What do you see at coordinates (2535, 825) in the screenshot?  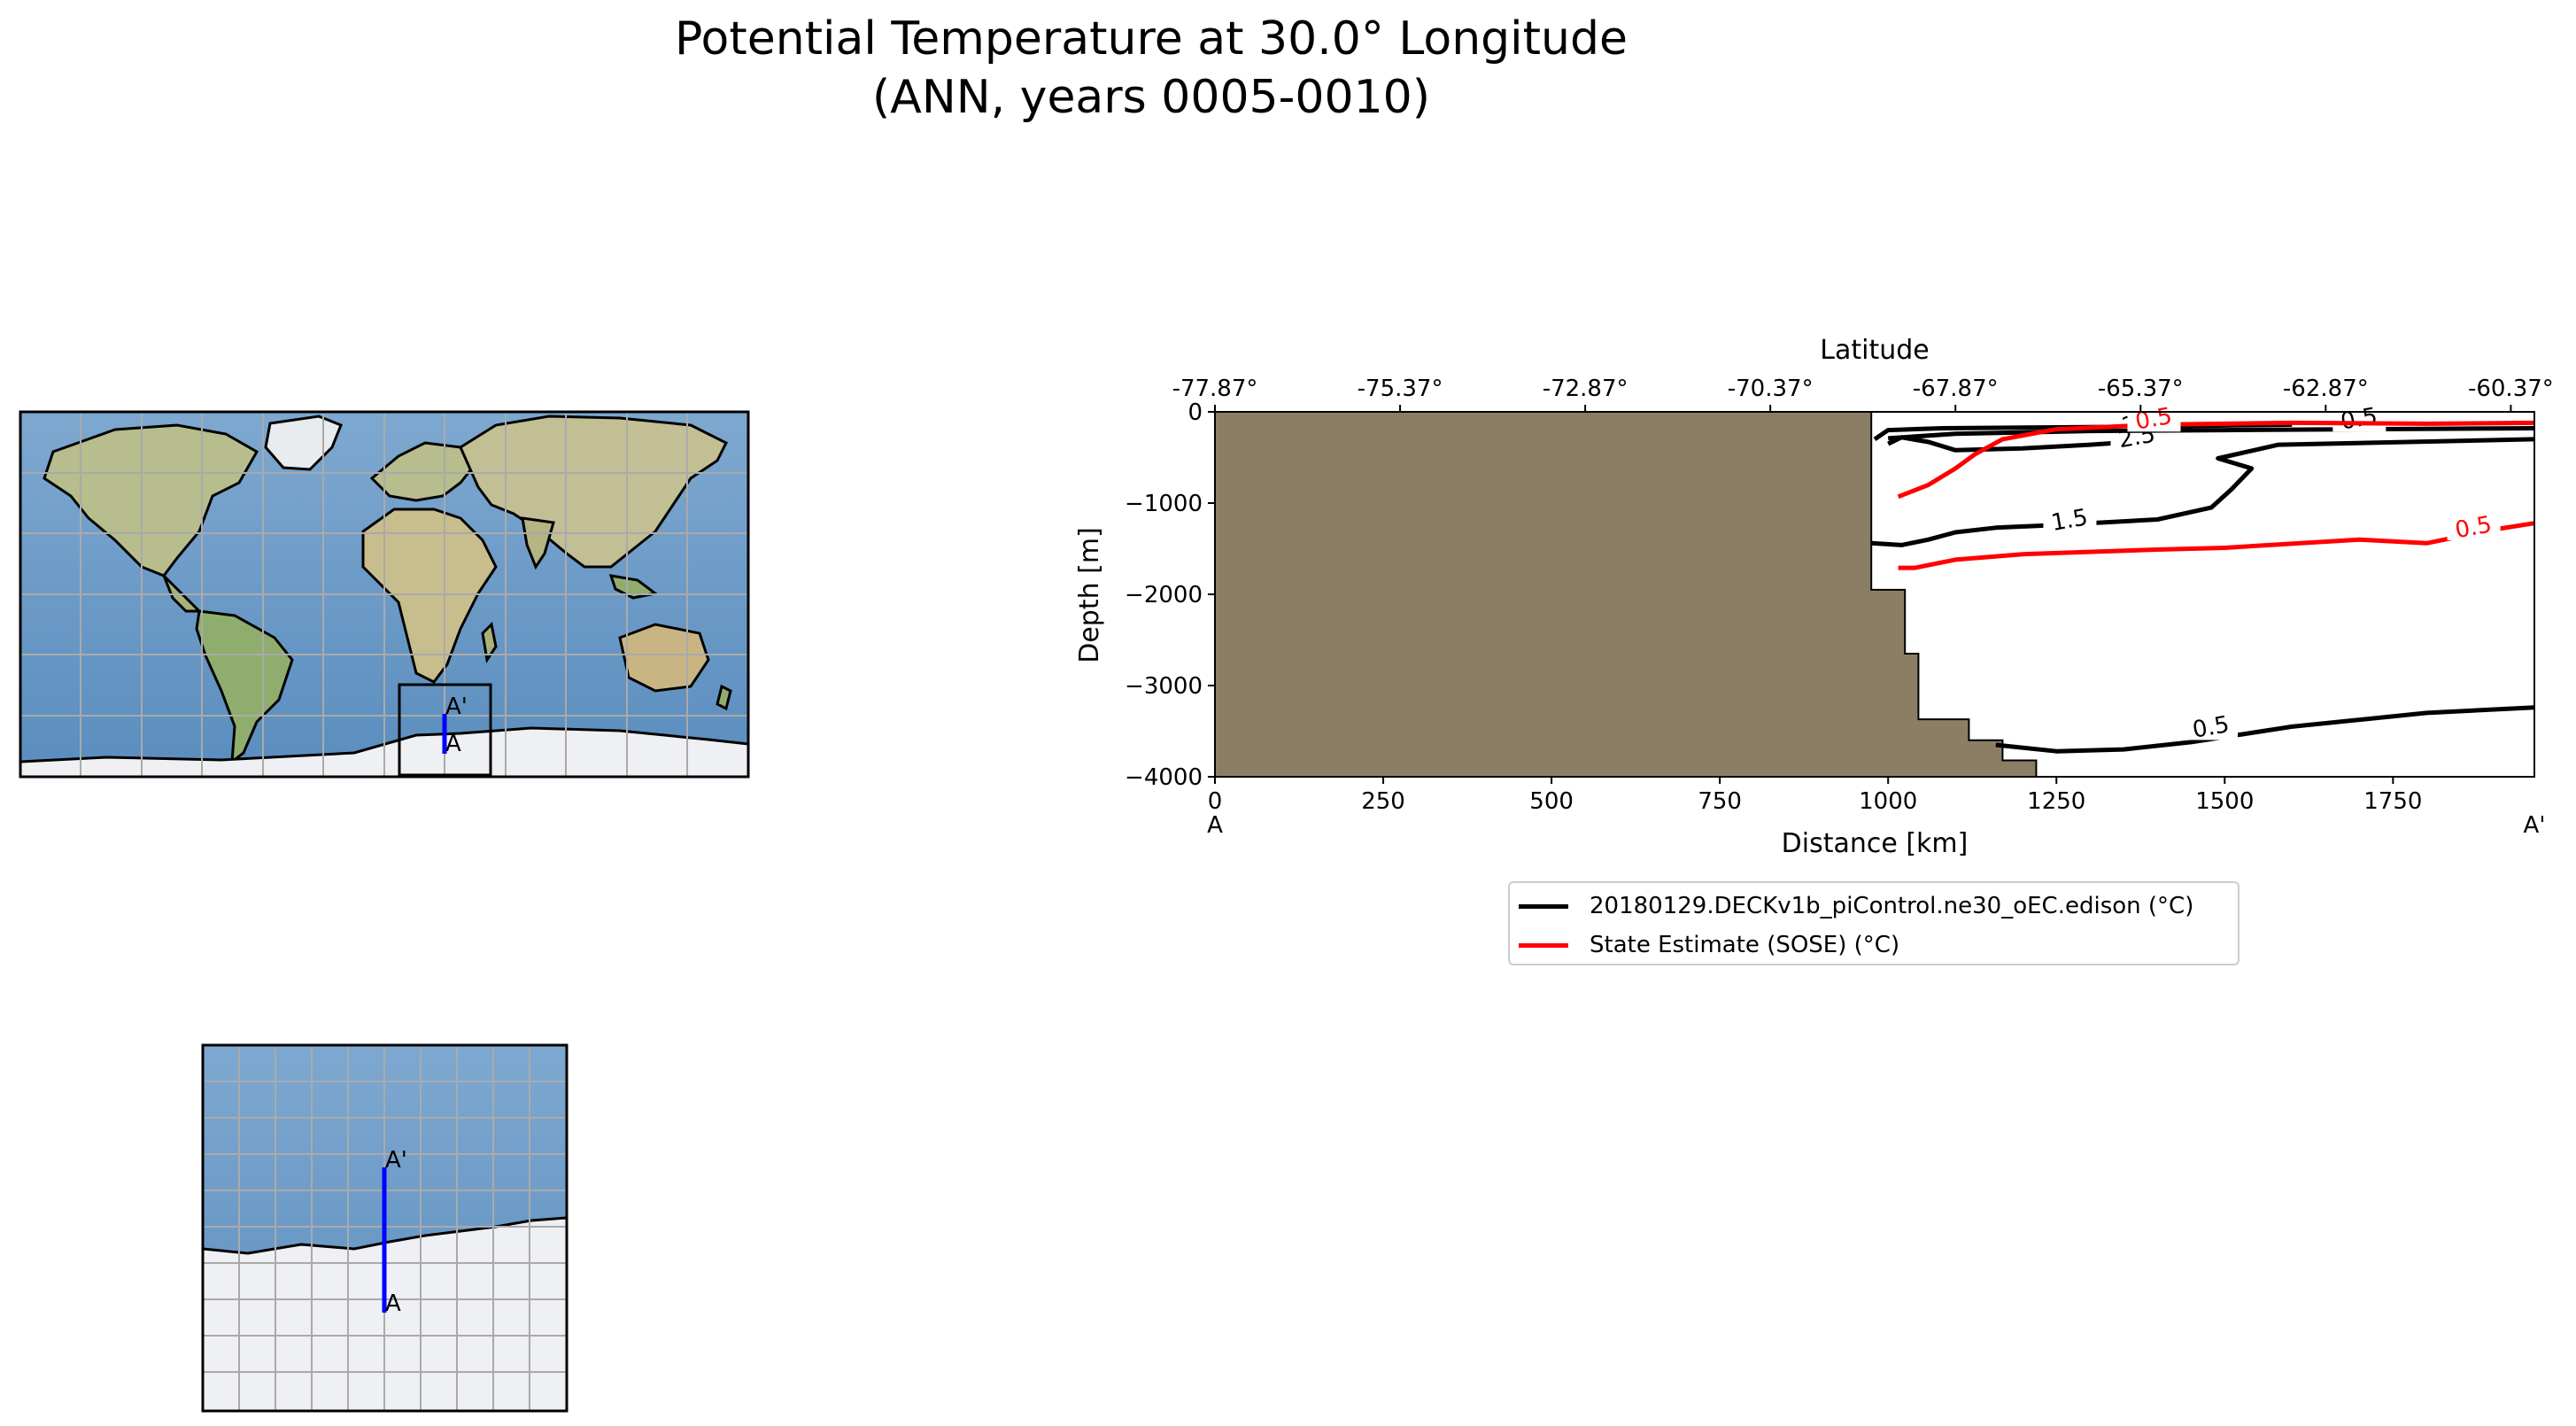 I see `endpoint-label-end: A'` at bounding box center [2535, 825].